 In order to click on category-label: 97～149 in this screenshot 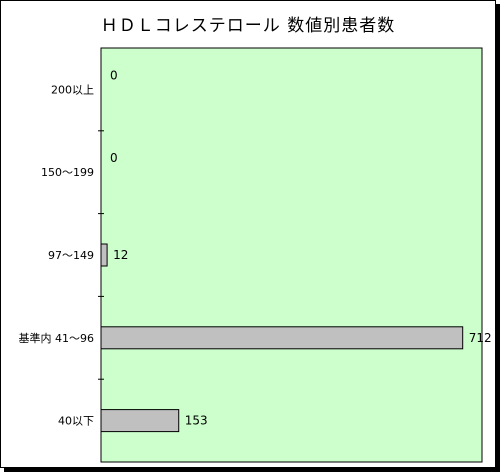, I will do `click(71, 255)`.